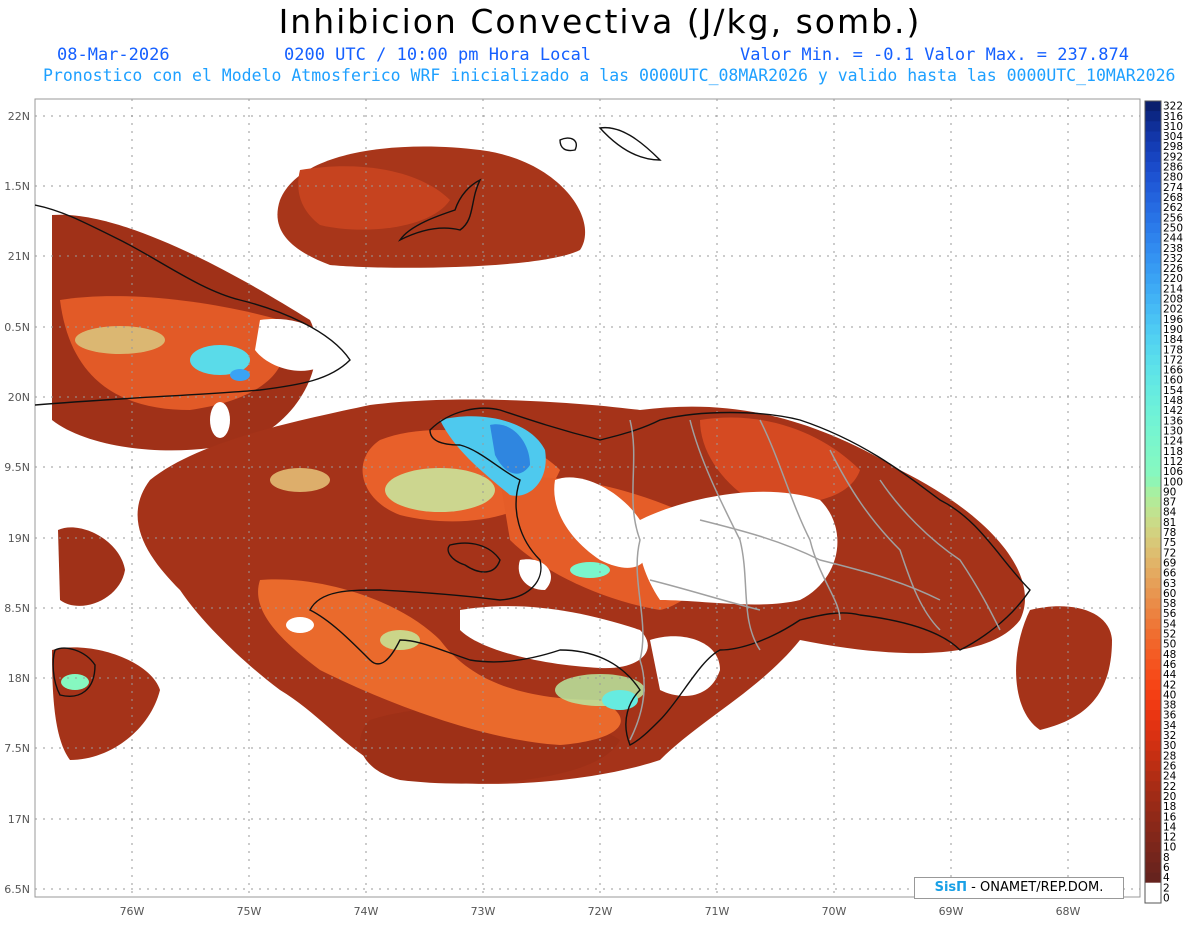 This screenshot has height=927, width=1200. Describe the element at coordinates (1170, 614) in the screenshot. I see `colorbar-label: 56` at that location.